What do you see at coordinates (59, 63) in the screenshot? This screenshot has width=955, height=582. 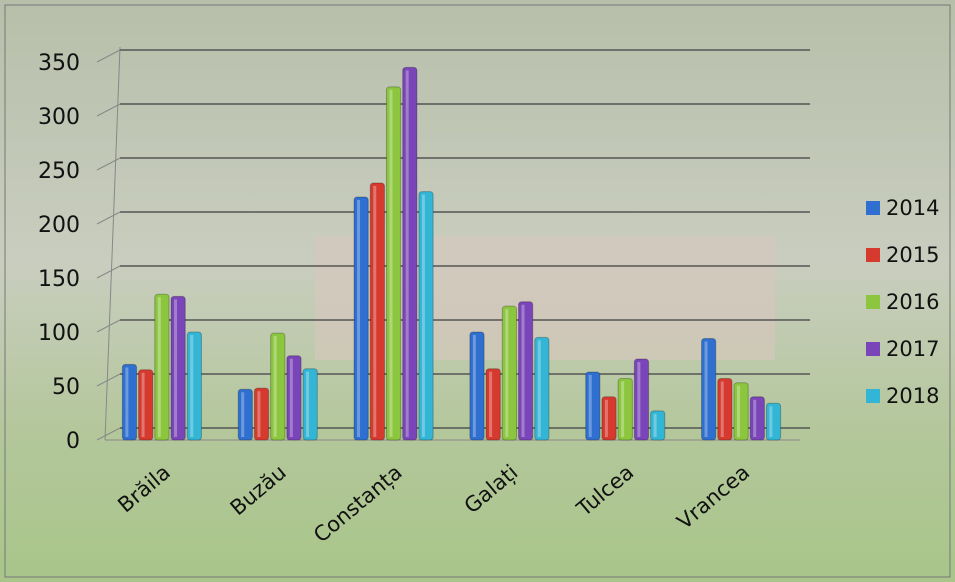 I see `y-tick-label: 350` at bounding box center [59, 63].